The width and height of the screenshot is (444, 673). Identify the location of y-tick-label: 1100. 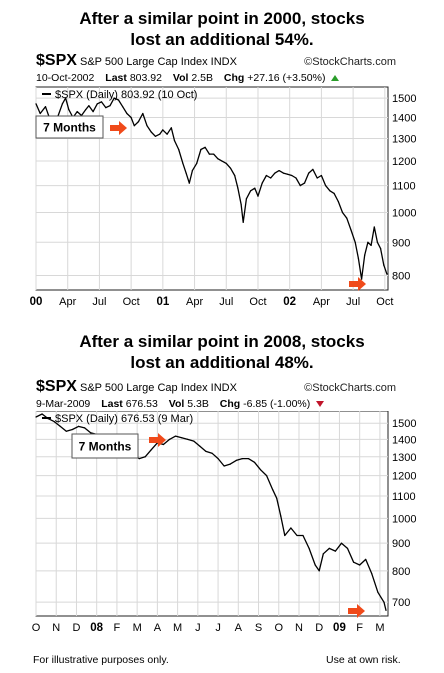
(404, 187).